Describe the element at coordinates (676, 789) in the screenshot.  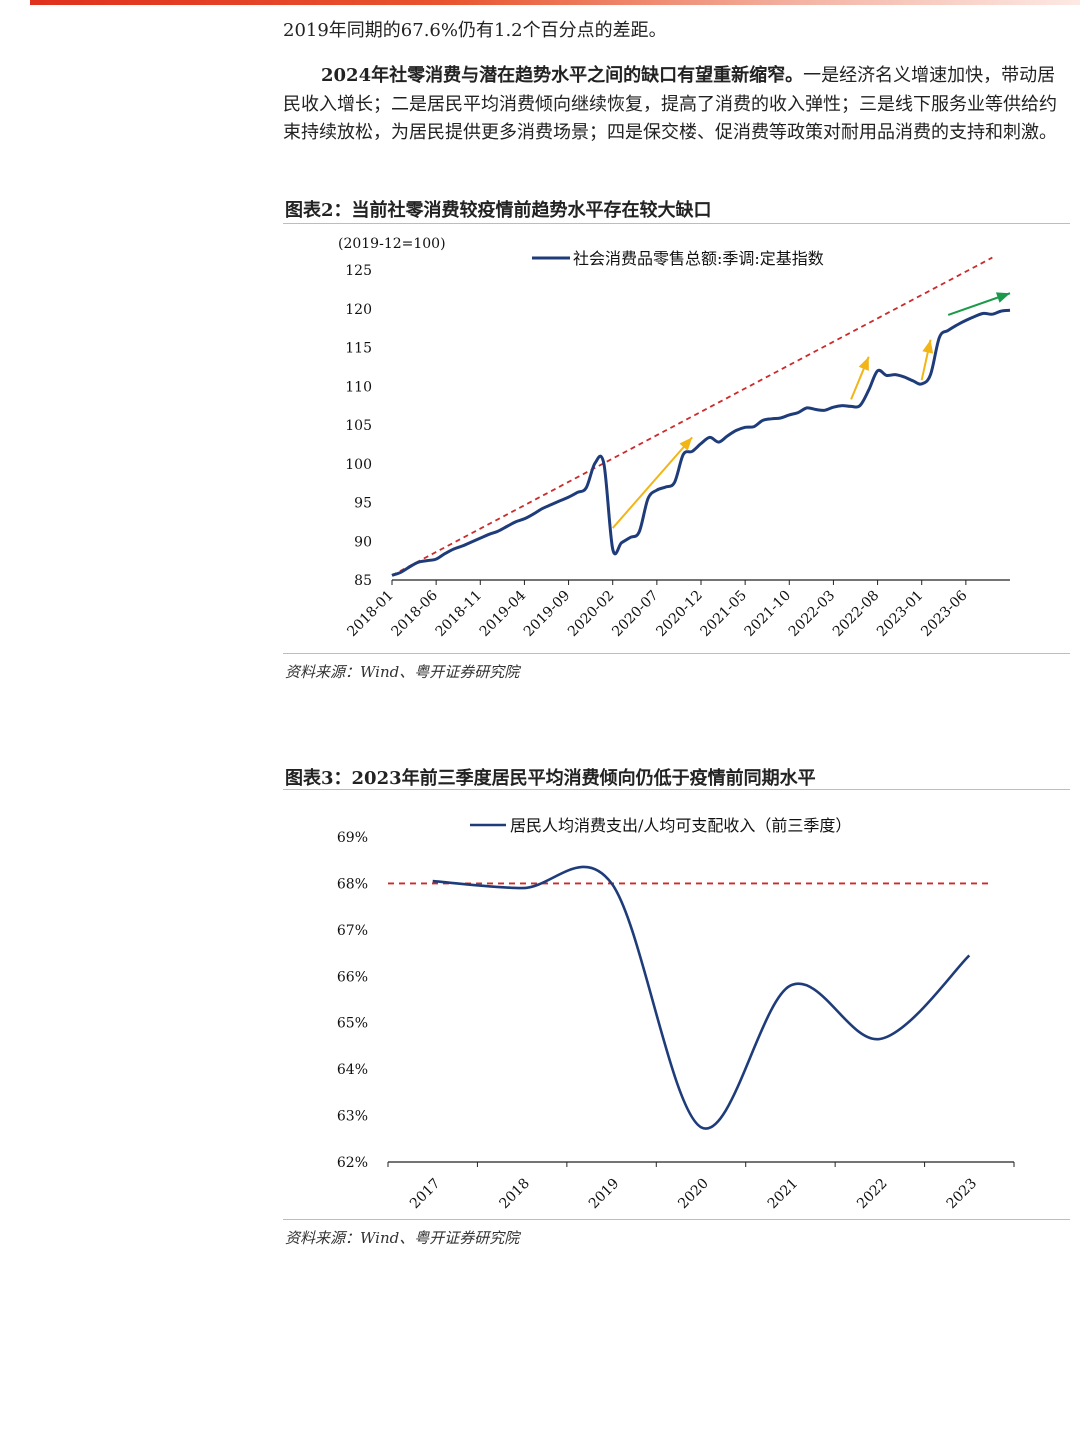
I see `figure-3-top-rule` at that location.